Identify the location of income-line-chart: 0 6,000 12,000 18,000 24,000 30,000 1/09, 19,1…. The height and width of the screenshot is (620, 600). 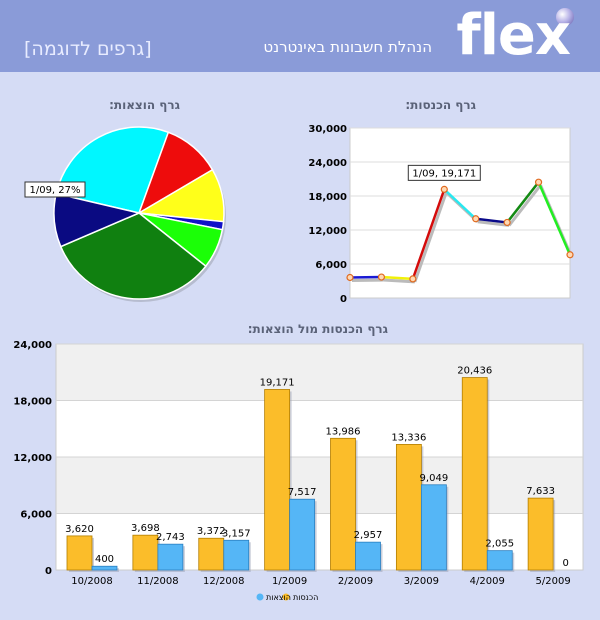
(441, 214).